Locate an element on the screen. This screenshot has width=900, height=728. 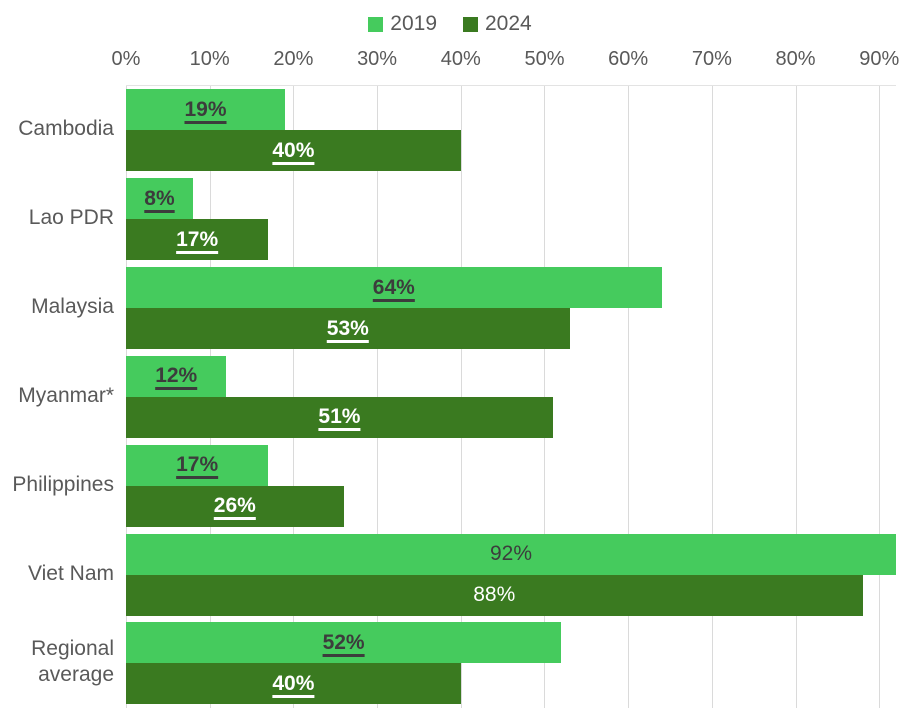
bar-value-label: 51% is located at coordinates (339, 417).